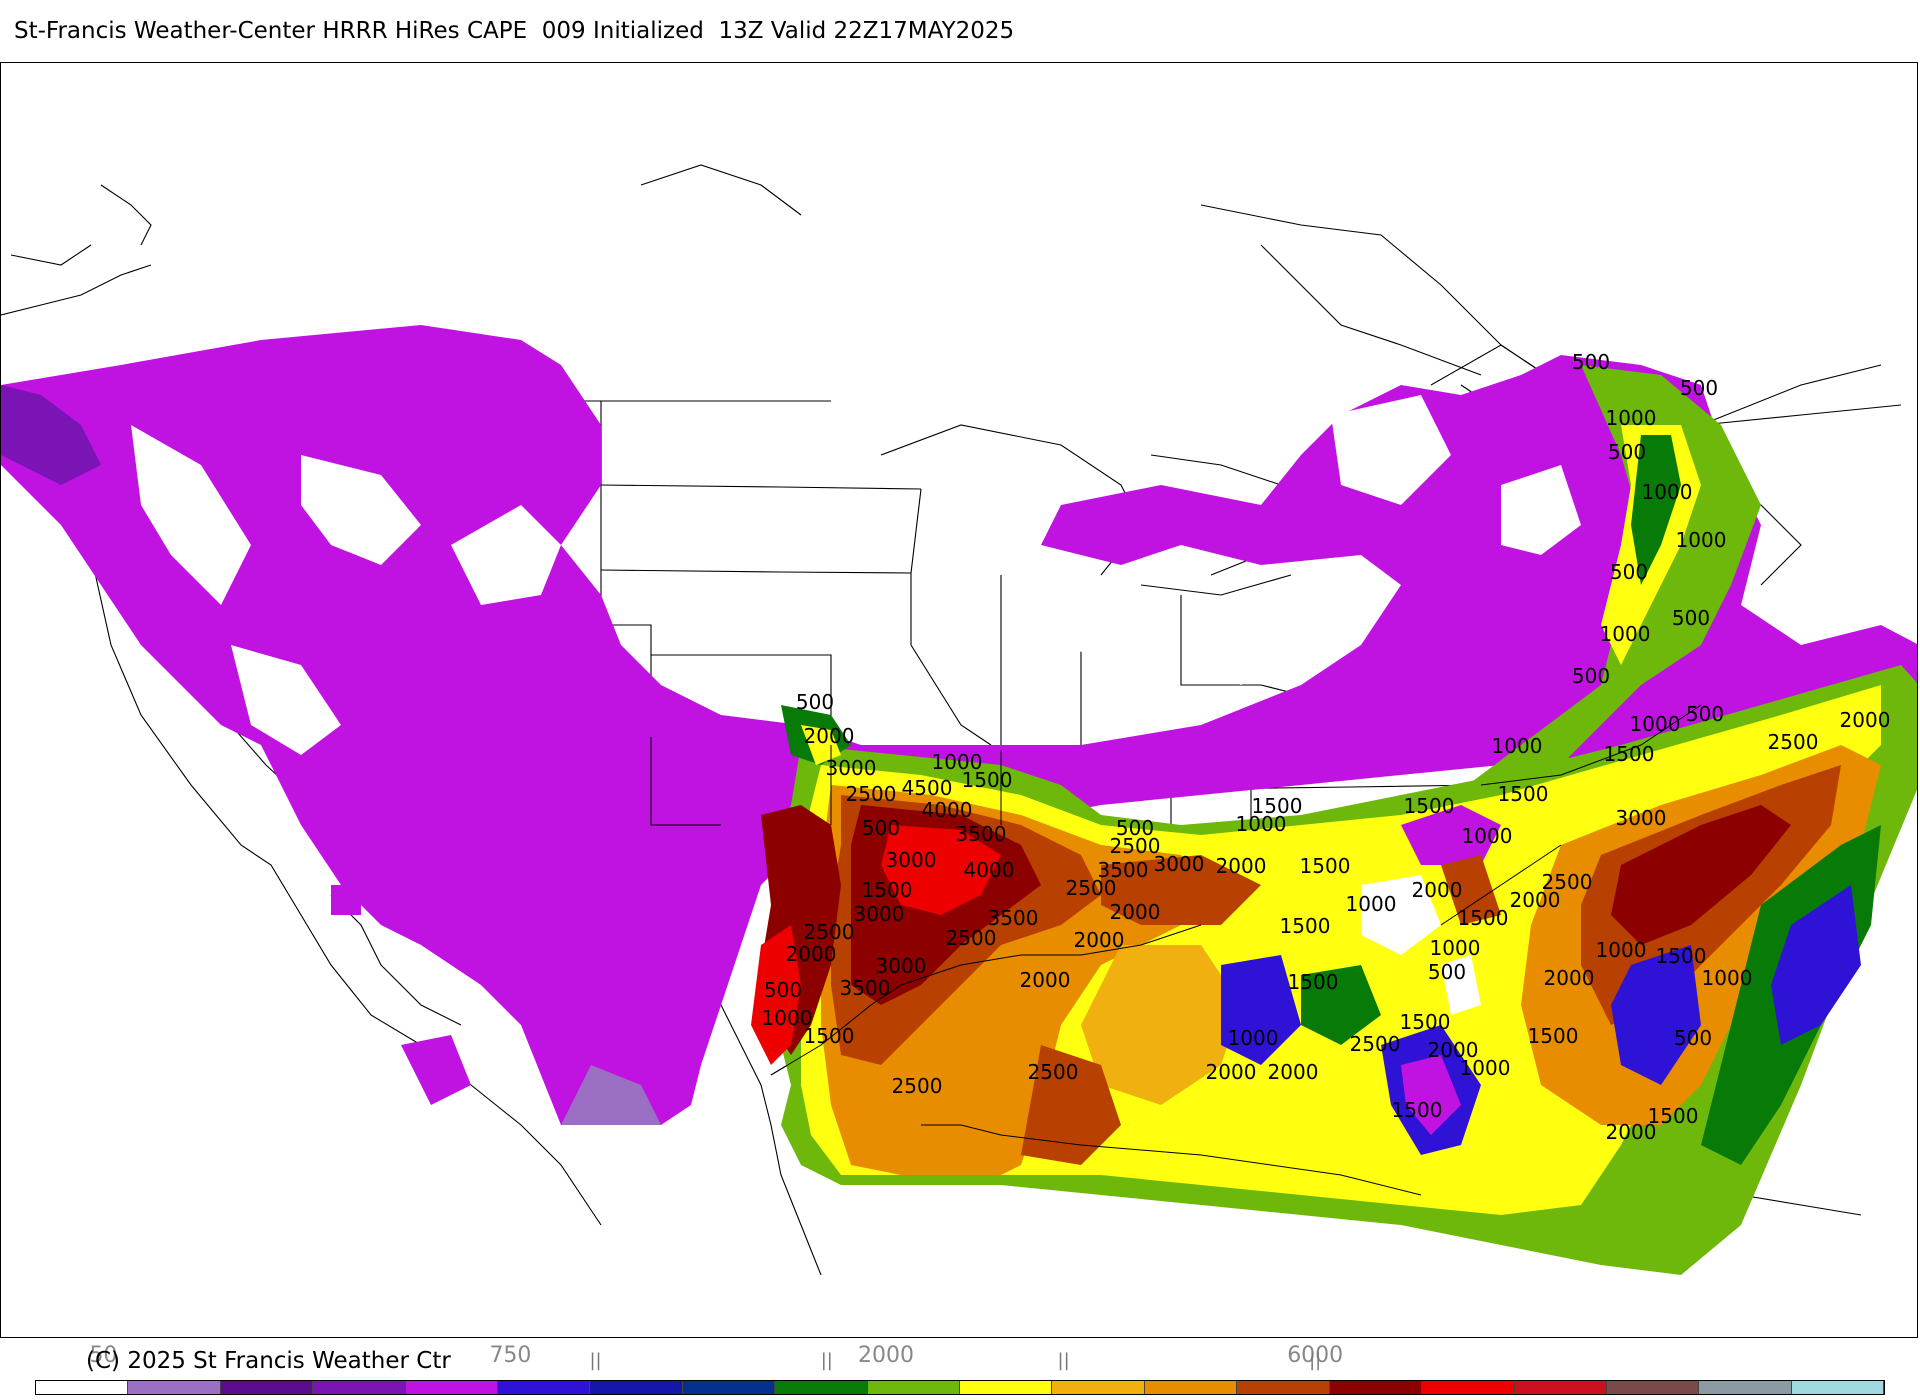  What do you see at coordinates (103, 1355) in the screenshot?
I see `colorbar-tick-label: 50` at bounding box center [103, 1355].